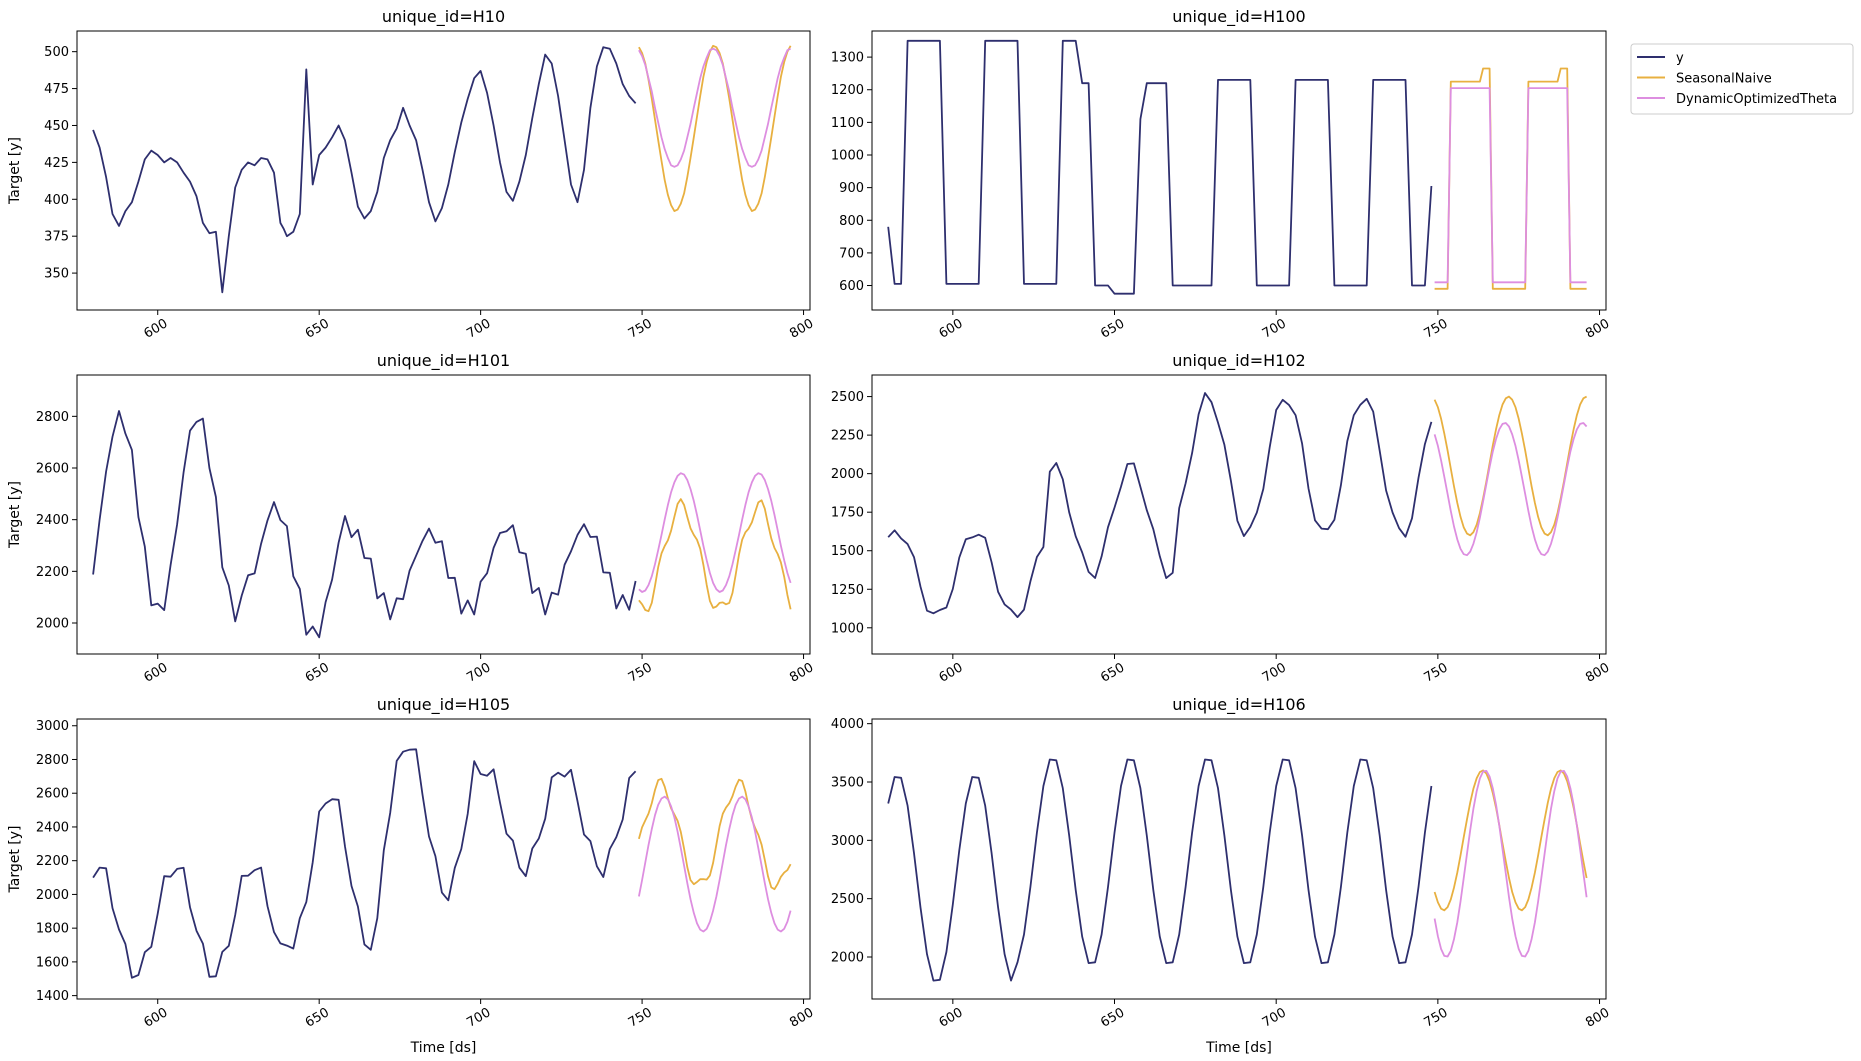 This screenshot has width=1861, height=1061. What do you see at coordinates (847, 783) in the screenshot?
I see `y-tick-label: 3500` at bounding box center [847, 783].